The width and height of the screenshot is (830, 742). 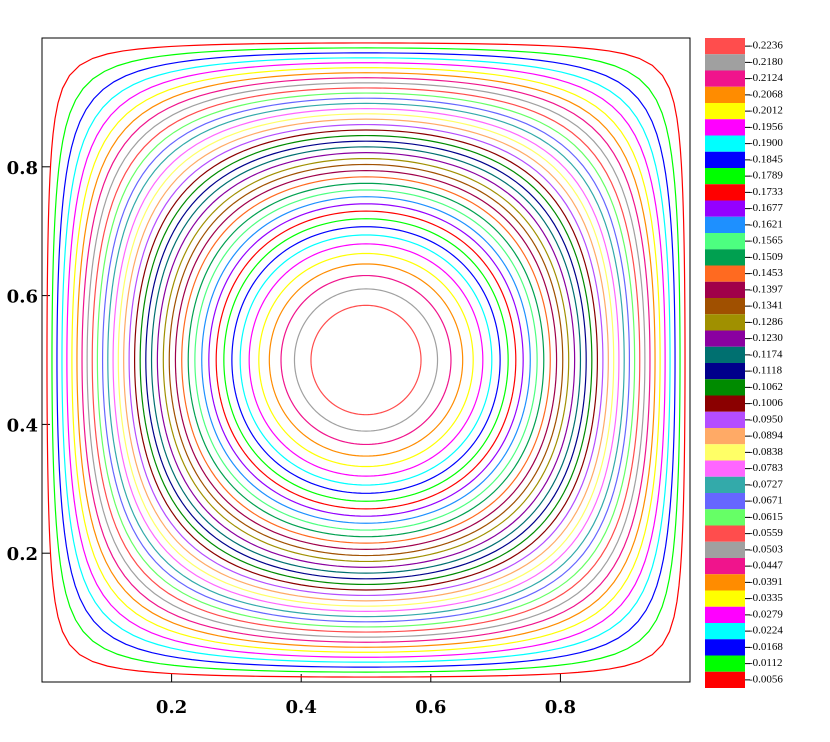 What do you see at coordinates (766, 679) in the screenshot?
I see `legend-label: -0.0056` at bounding box center [766, 679].